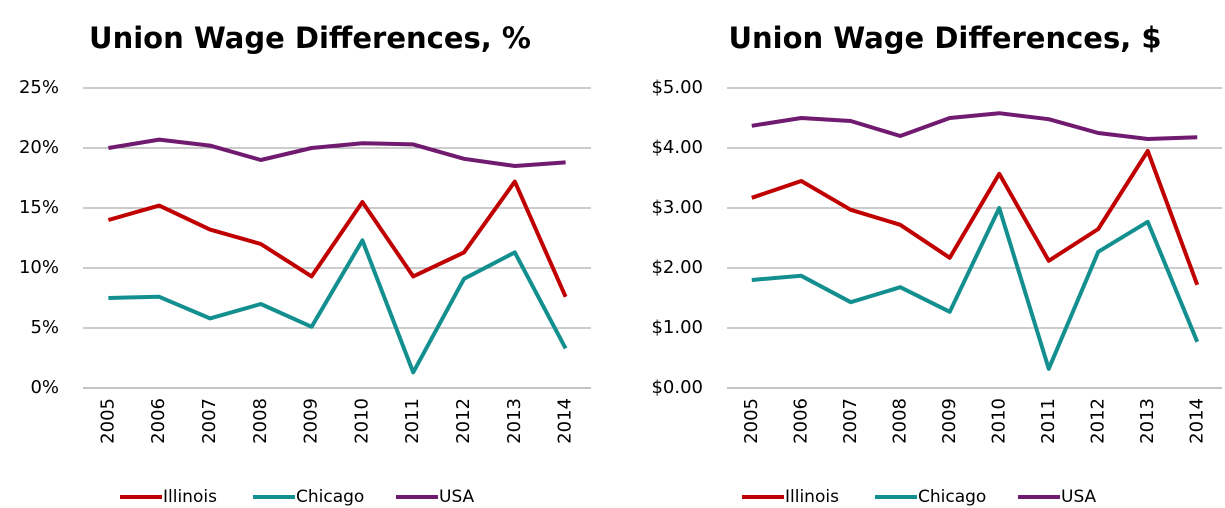  I want to click on y-tick-label: 10%, so click(39, 267).